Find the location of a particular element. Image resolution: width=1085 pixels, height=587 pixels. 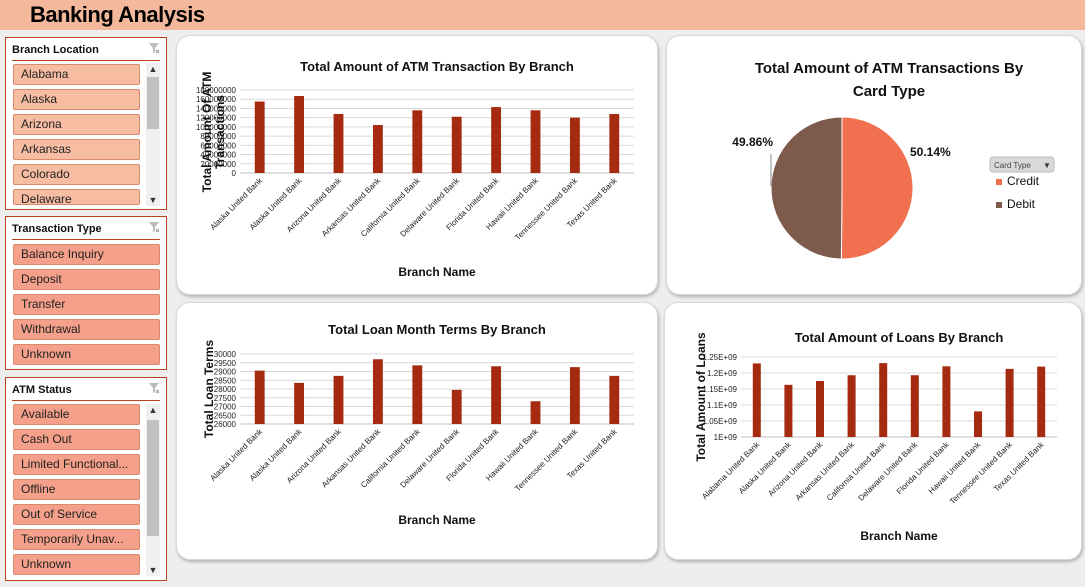

legend-title: Card Type is located at coordinates (1012, 165).